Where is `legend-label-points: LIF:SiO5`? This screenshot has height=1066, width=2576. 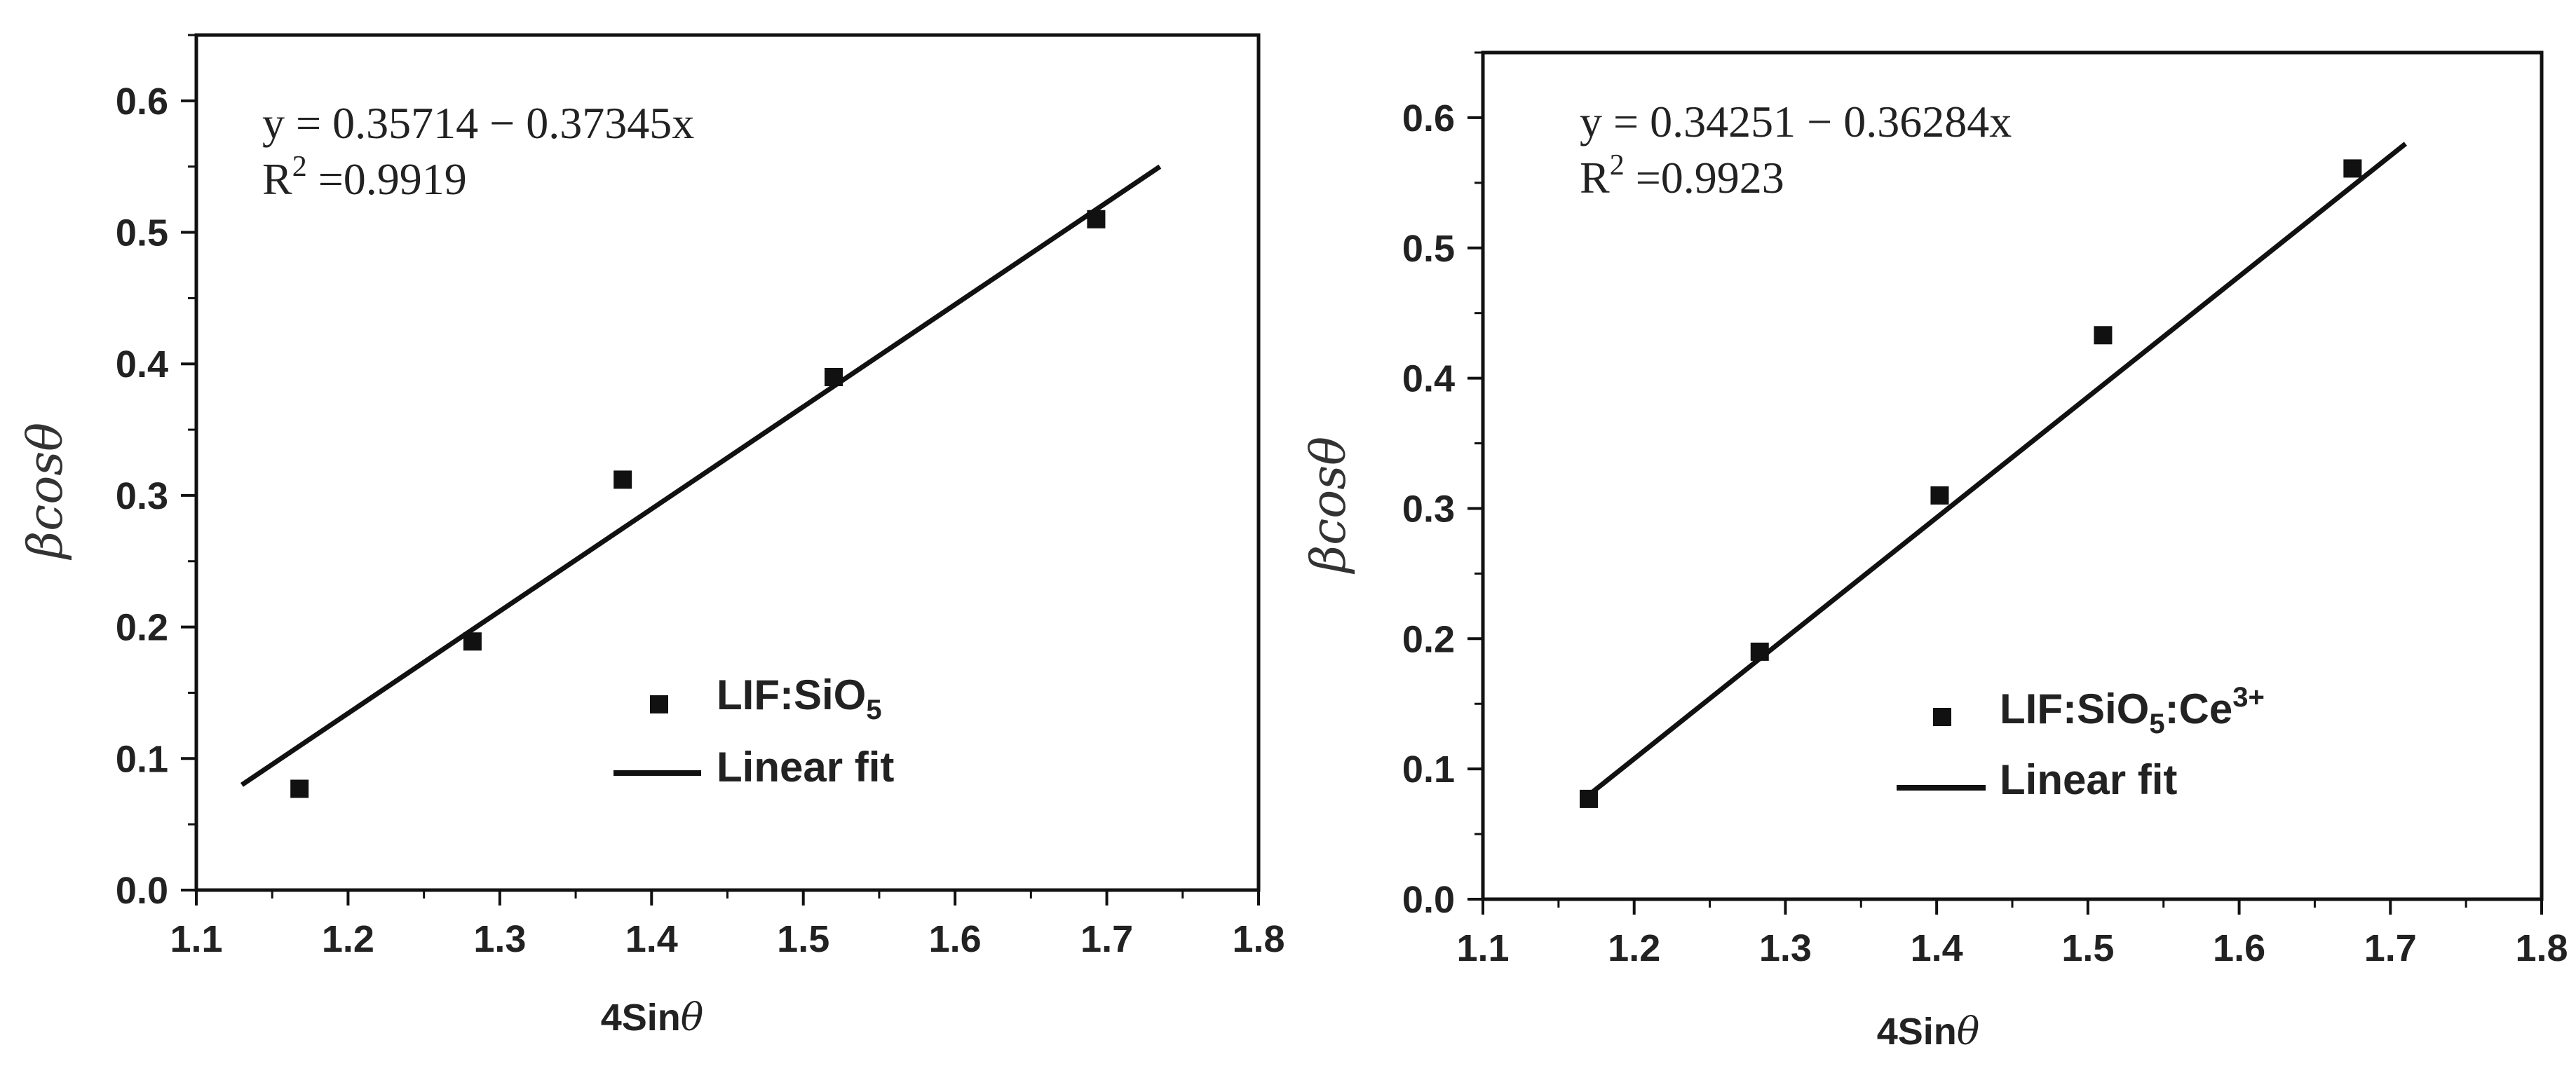
legend-label-points: LIF:SiO5 is located at coordinates (799, 698).